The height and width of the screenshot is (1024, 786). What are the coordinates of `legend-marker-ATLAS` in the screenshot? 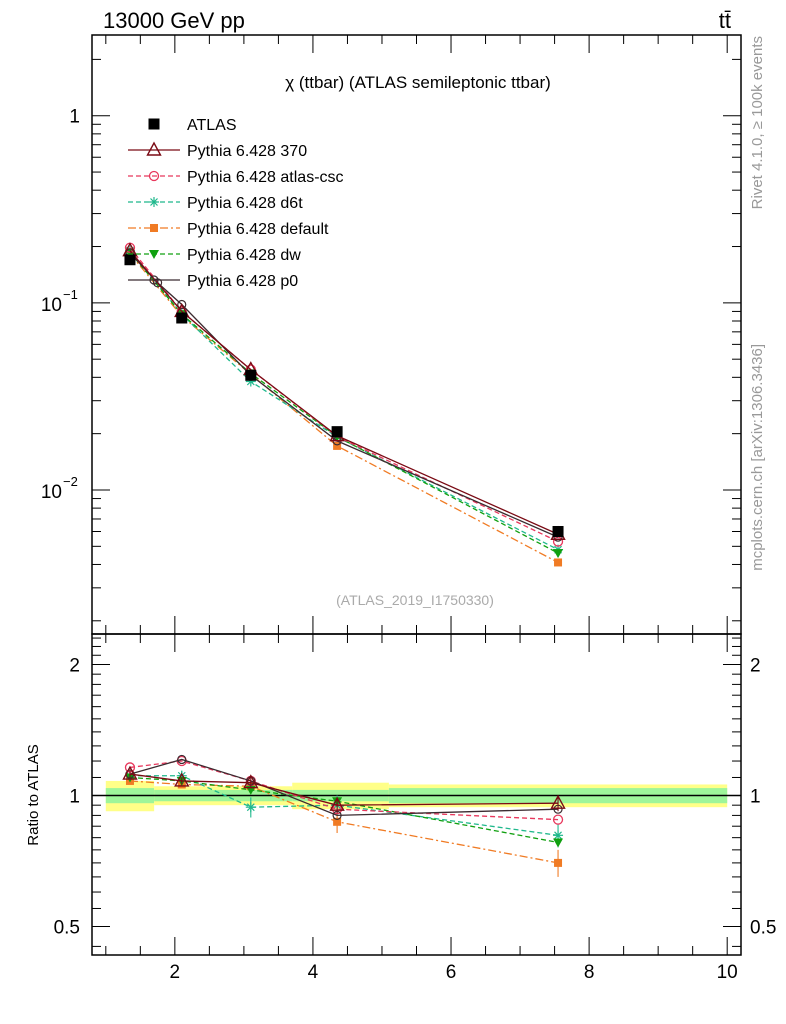 It's located at (154, 124).